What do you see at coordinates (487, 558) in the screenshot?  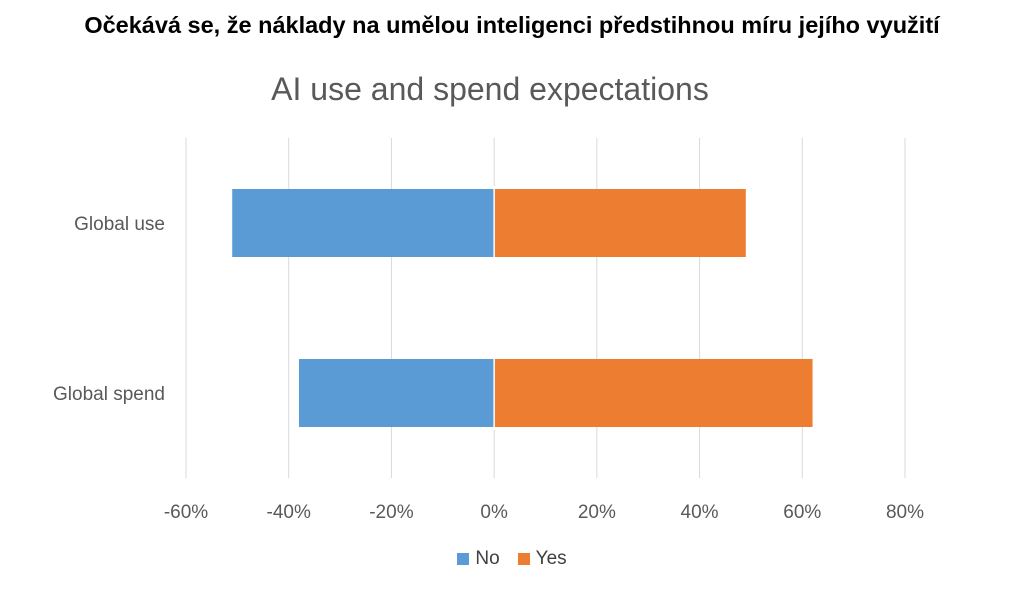 I see `legend-label-no: No` at bounding box center [487, 558].